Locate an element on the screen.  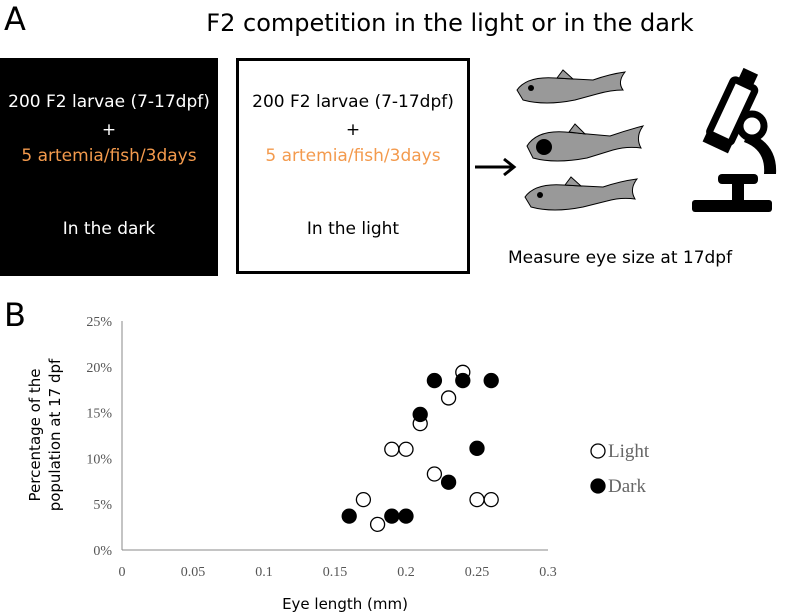
y-tick-label: 25% is located at coordinates (99, 322).